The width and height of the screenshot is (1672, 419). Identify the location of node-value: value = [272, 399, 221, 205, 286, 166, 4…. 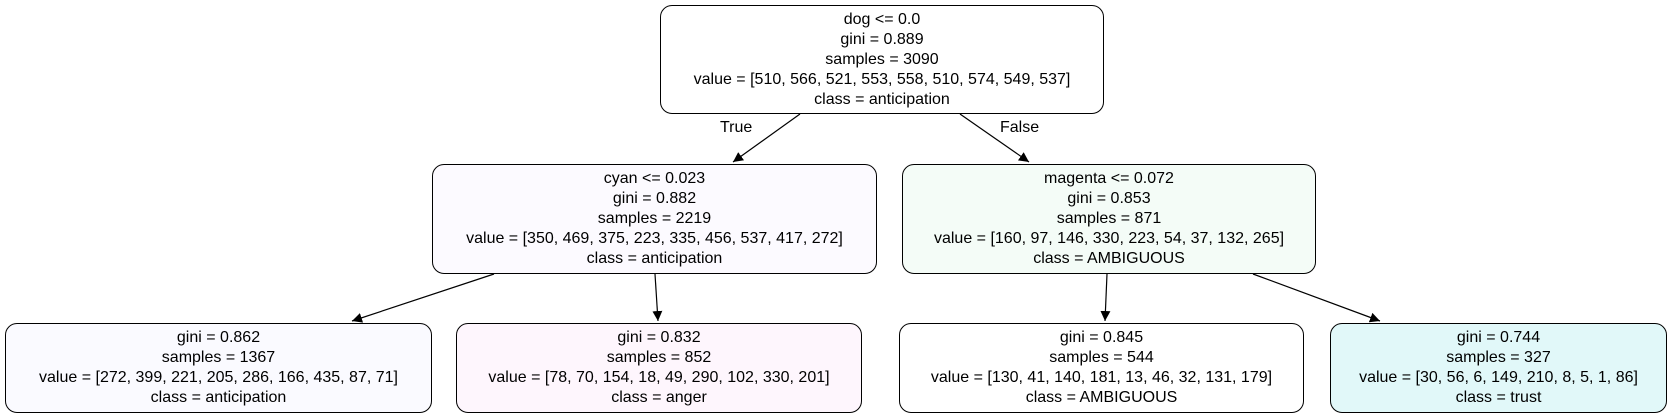
(218, 377).